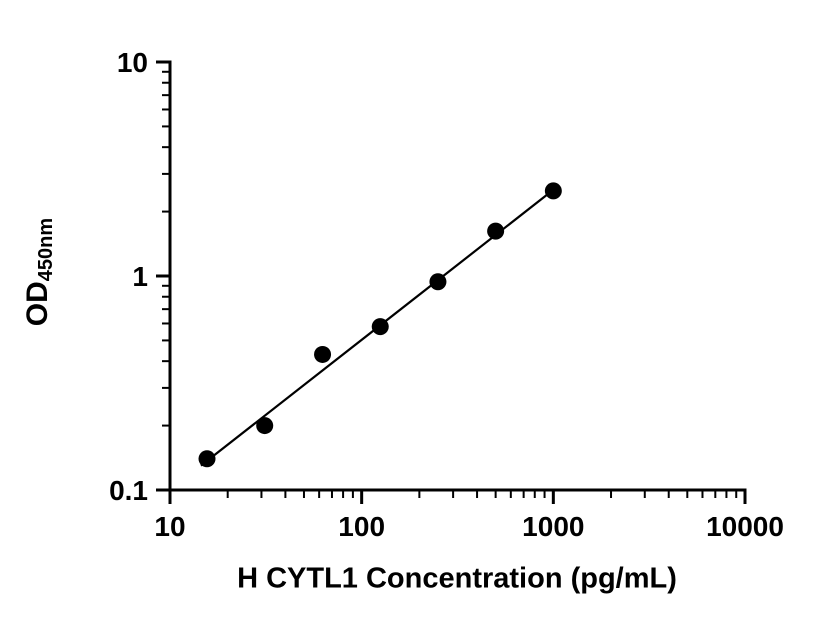 This screenshot has width=816, height=640. Describe the element at coordinates (128, 490) in the screenshot. I see `y-tick-label: 0.1` at that location.